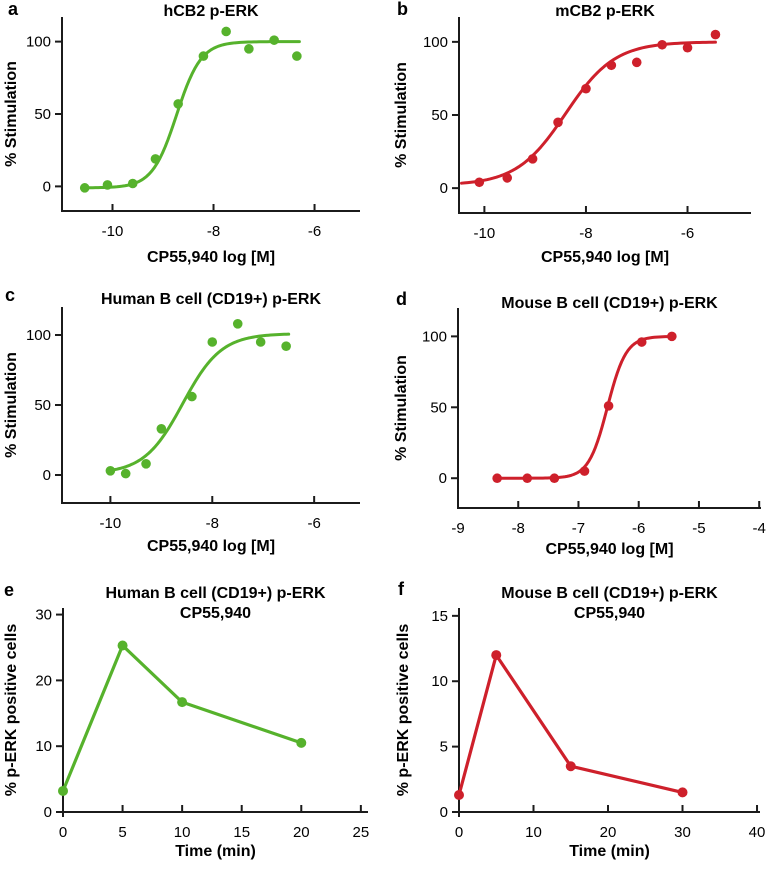 The image size is (767, 870). Describe the element at coordinates (9, 590) in the screenshot. I see `panel-letter: e` at that location.